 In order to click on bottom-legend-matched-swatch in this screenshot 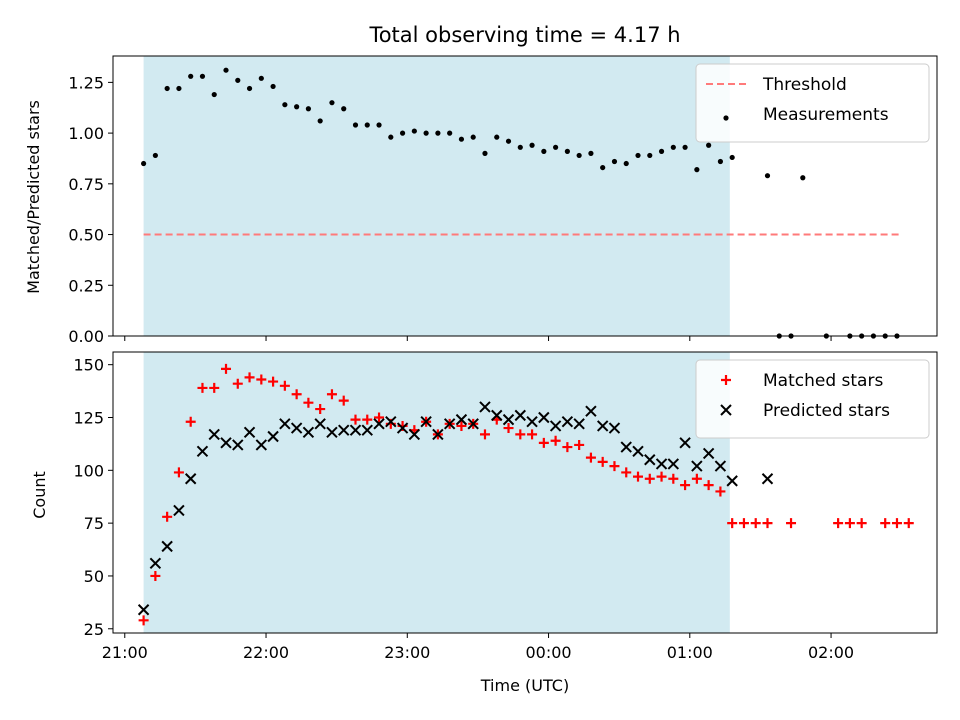, I will do `click(726, 380)`.